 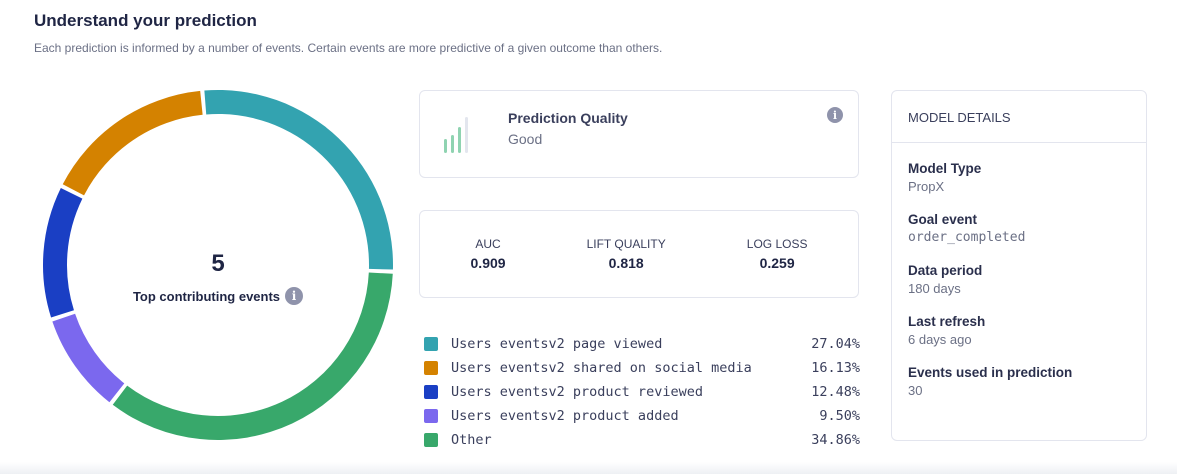 I want to click on model-detail-item: Model Type PropX, so click(x=1019, y=177).